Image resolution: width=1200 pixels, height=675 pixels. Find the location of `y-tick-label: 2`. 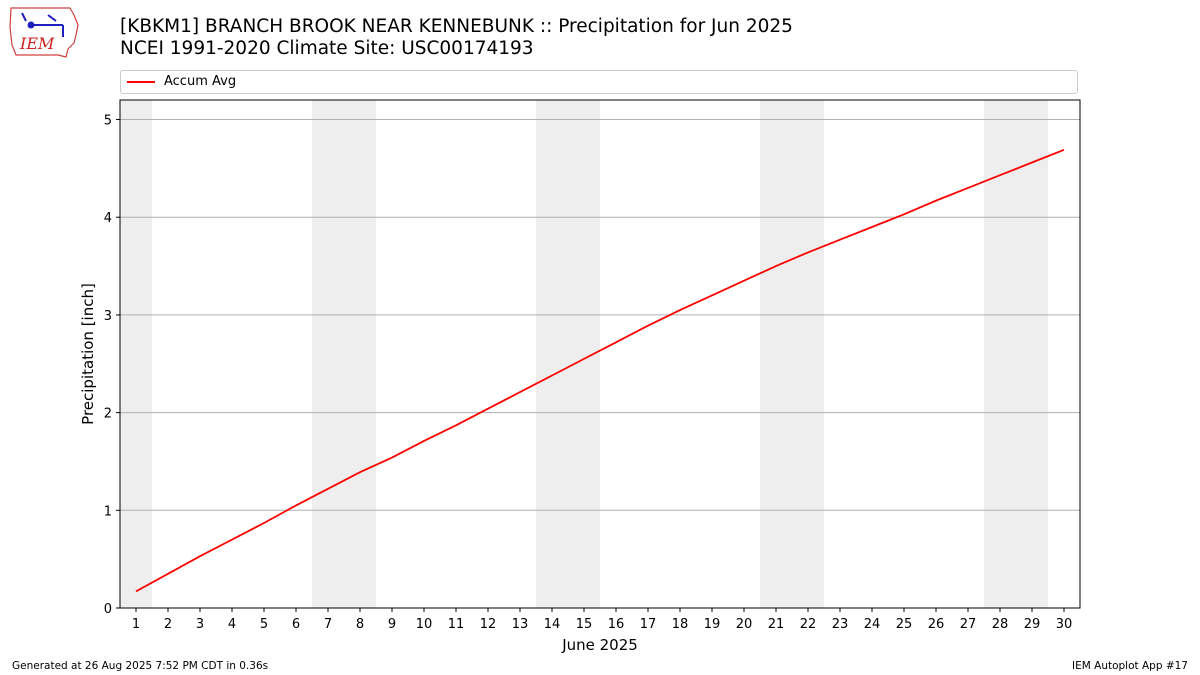

y-tick-label: 2 is located at coordinates (108, 414).